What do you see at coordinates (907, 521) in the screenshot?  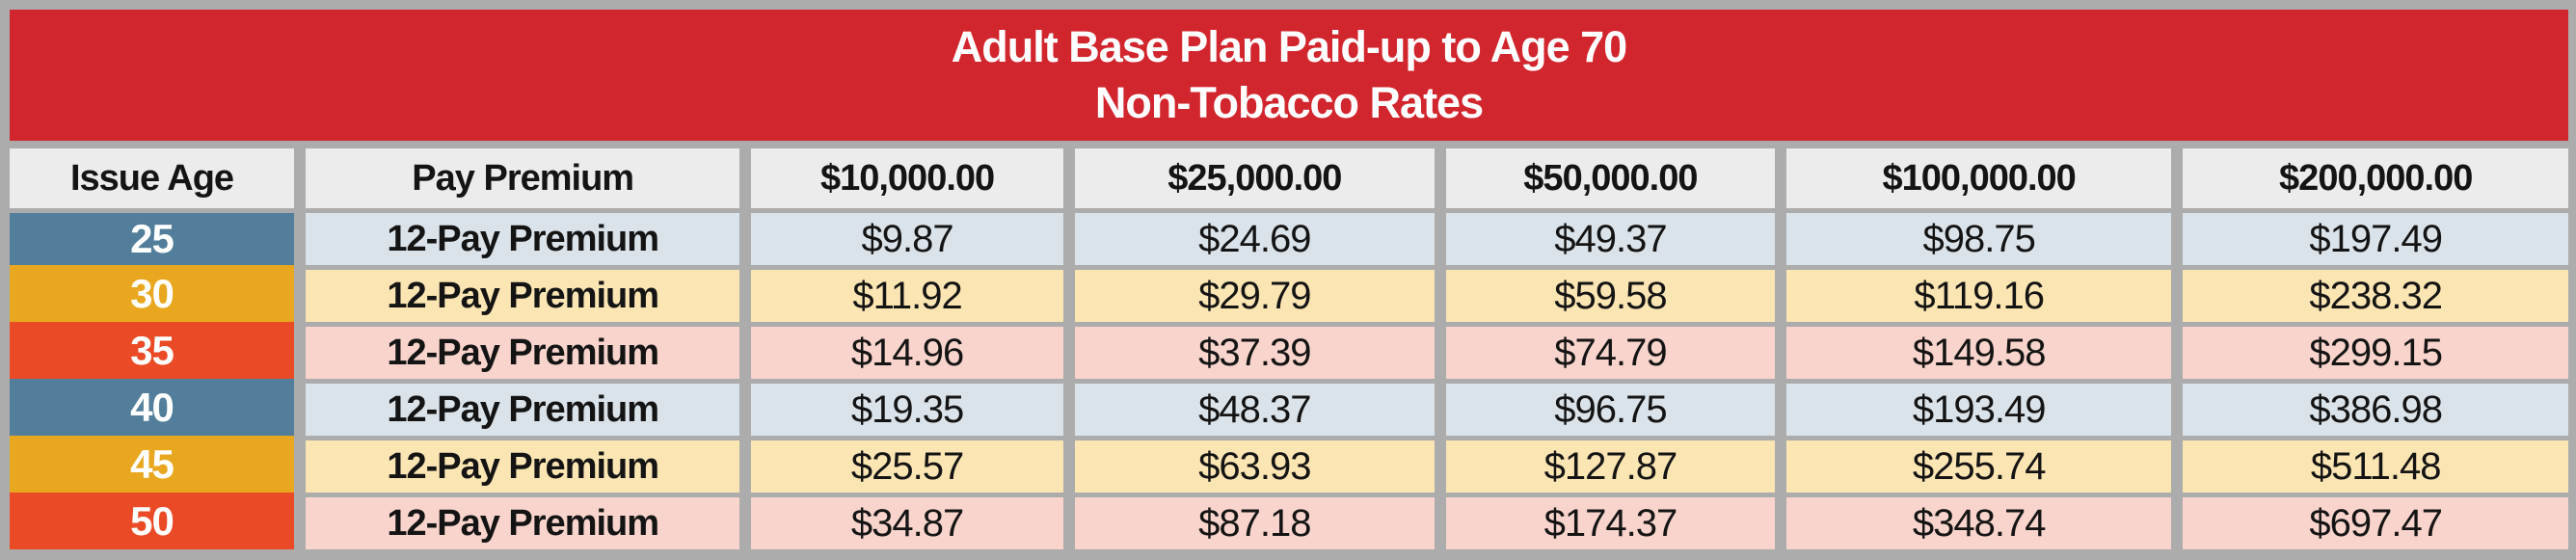 I see `premium-value-cell: $34.87` at bounding box center [907, 521].